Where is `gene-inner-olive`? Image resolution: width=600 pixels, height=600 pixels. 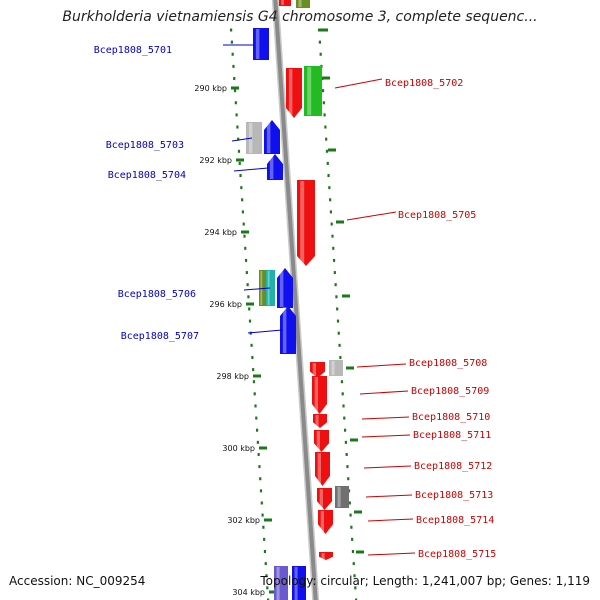
gene-inner-olive is located at coordinates (263, 288).